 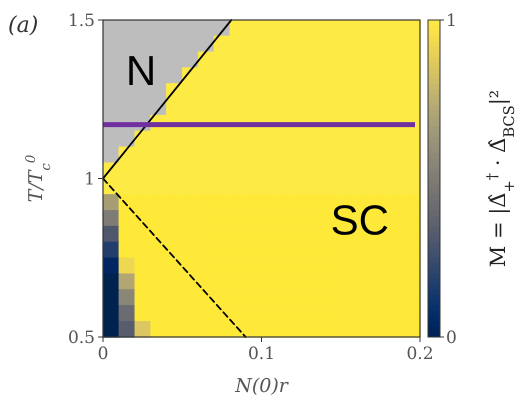 I want to click on y-tick-label: 1.5, so click(x=81, y=21).